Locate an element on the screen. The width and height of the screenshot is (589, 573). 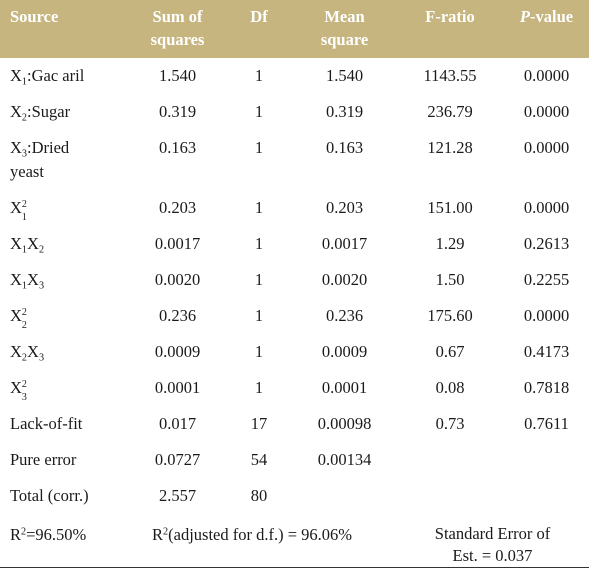
cell-f-ratio: 0.67 is located at coordinates (450, 351).